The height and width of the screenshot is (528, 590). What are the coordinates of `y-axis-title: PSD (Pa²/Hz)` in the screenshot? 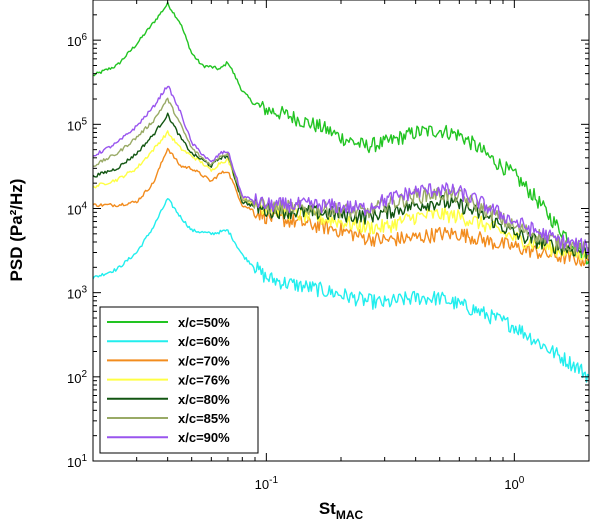 It's located at (16, 230).